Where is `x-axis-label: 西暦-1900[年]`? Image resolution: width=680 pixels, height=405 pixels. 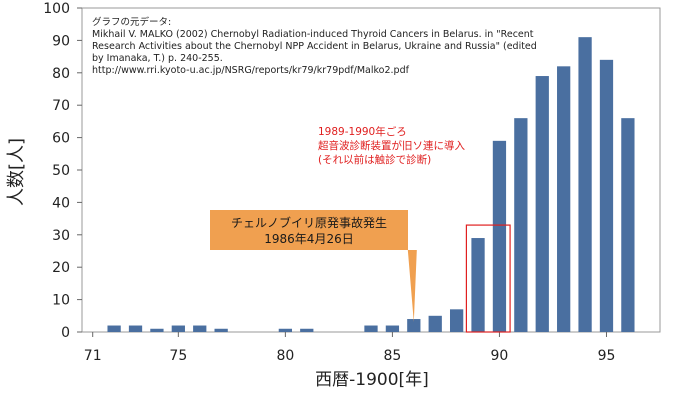
x-axis-label: 西暦-1900[年] is located at coordinates (372, 380).